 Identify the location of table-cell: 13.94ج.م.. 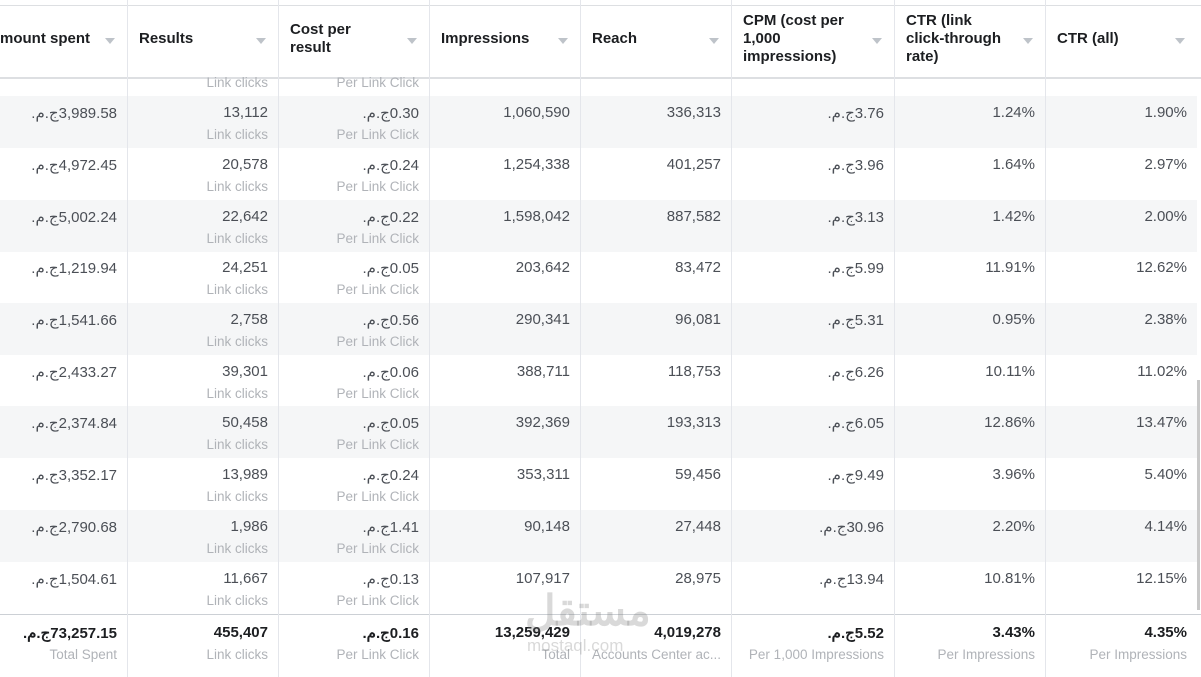
(812, 588).